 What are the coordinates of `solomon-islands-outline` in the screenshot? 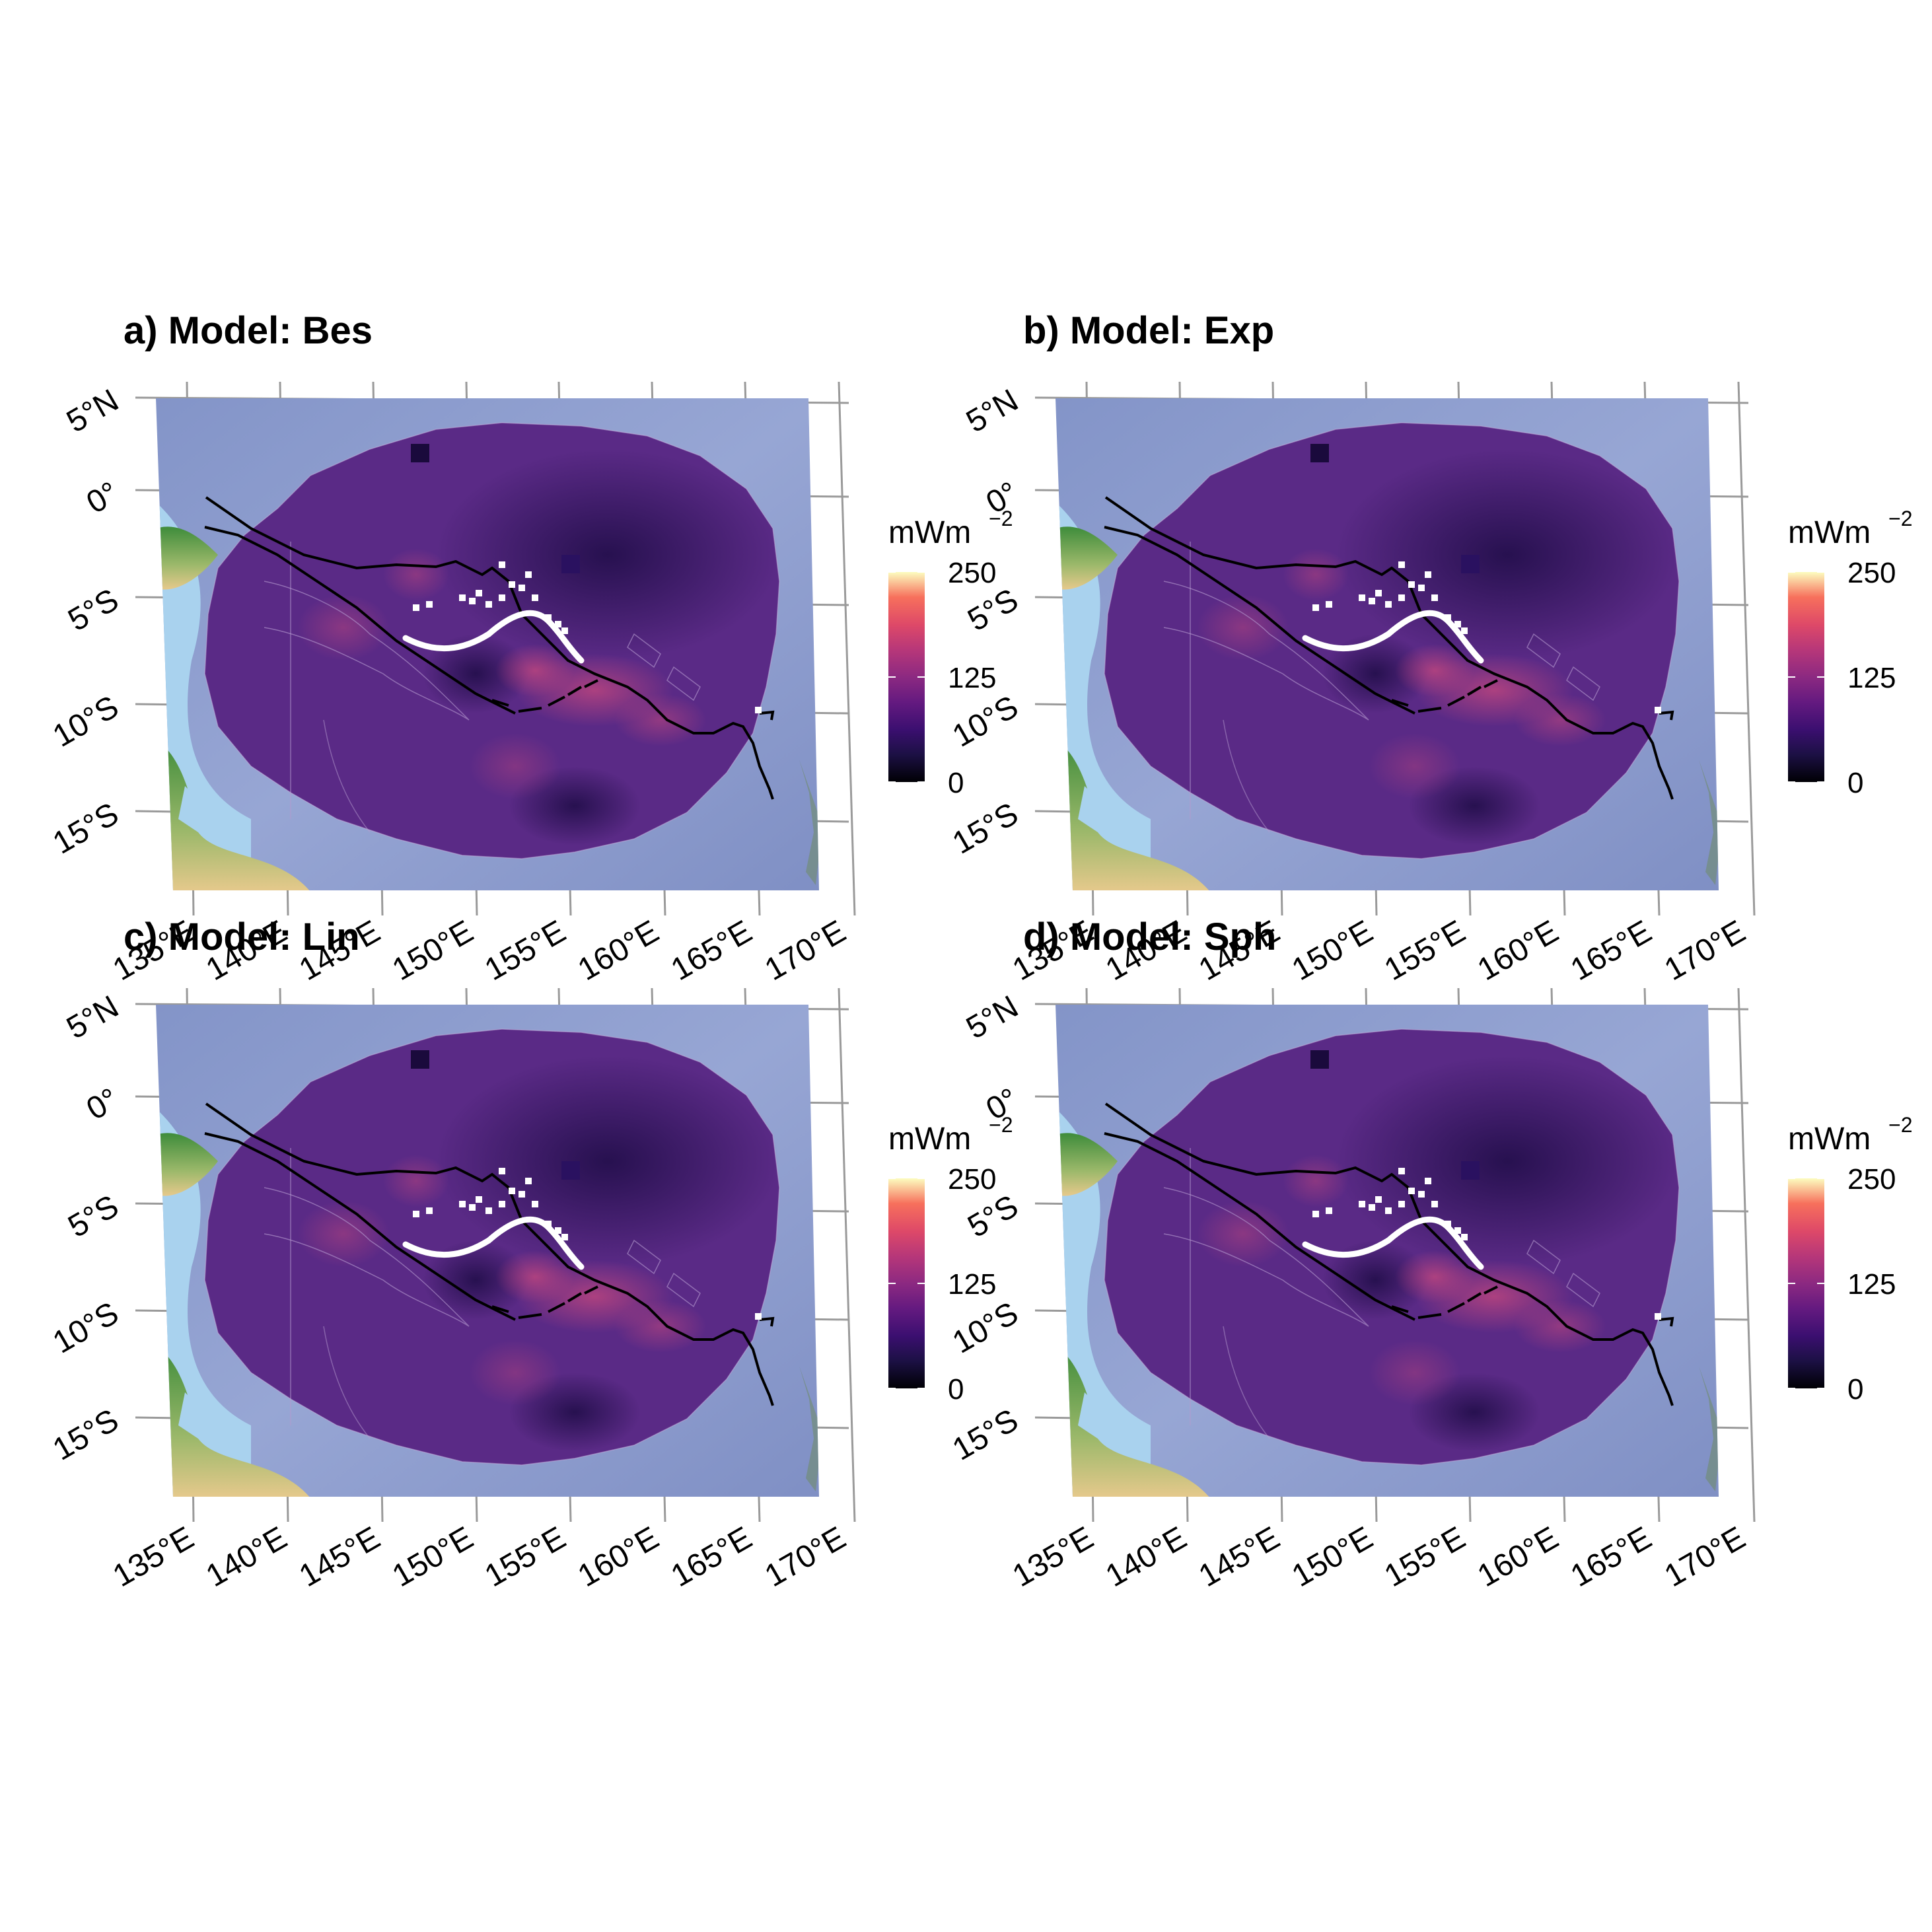 It's located at (1563, 667).